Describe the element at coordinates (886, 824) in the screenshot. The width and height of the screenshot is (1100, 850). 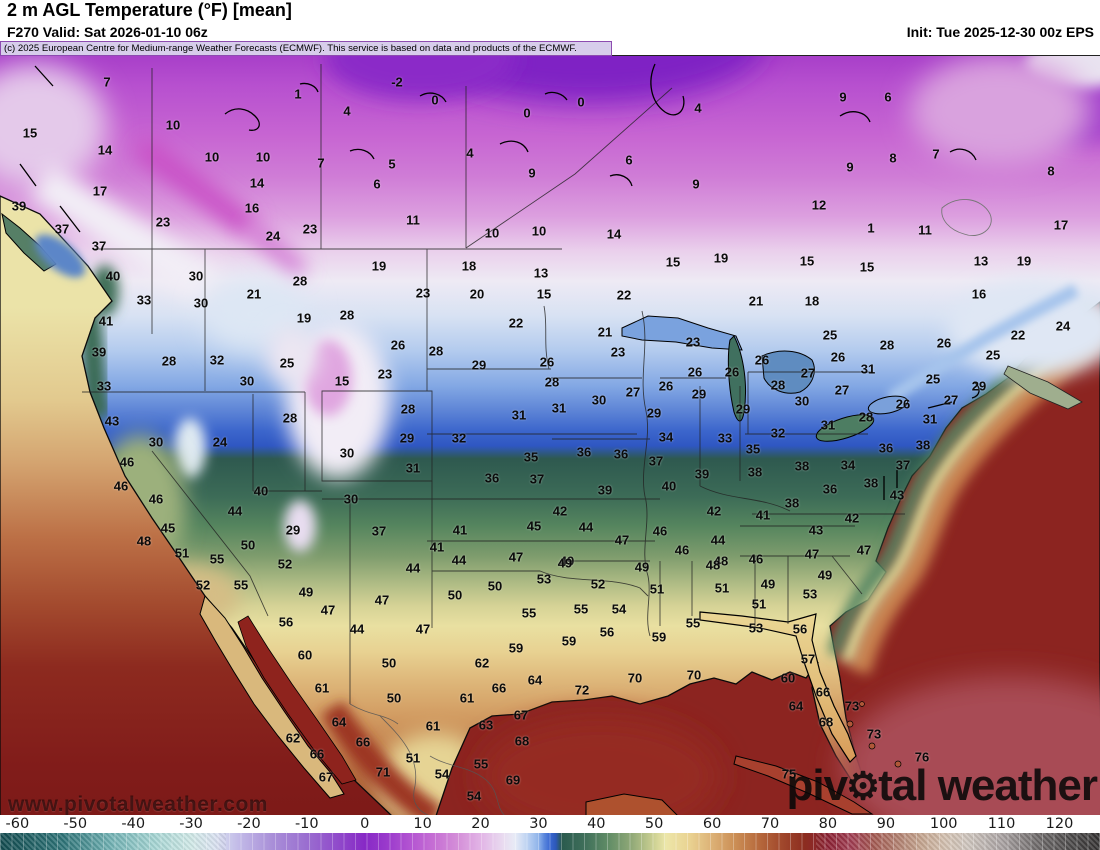
I see `colorbar-tick-90: 90` at that location.